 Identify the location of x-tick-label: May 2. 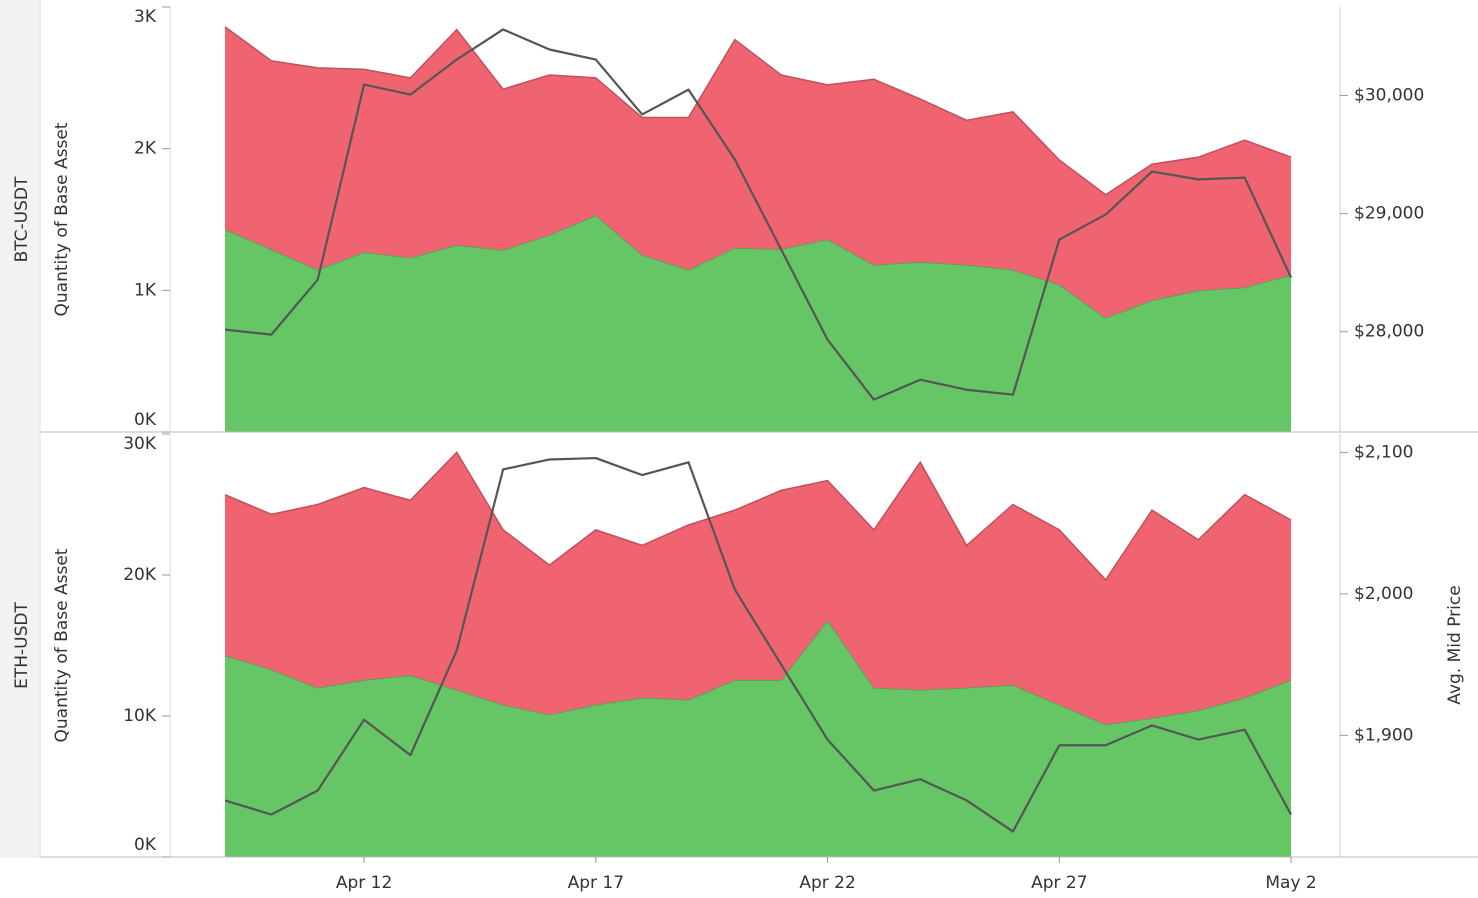
(1290, 883).